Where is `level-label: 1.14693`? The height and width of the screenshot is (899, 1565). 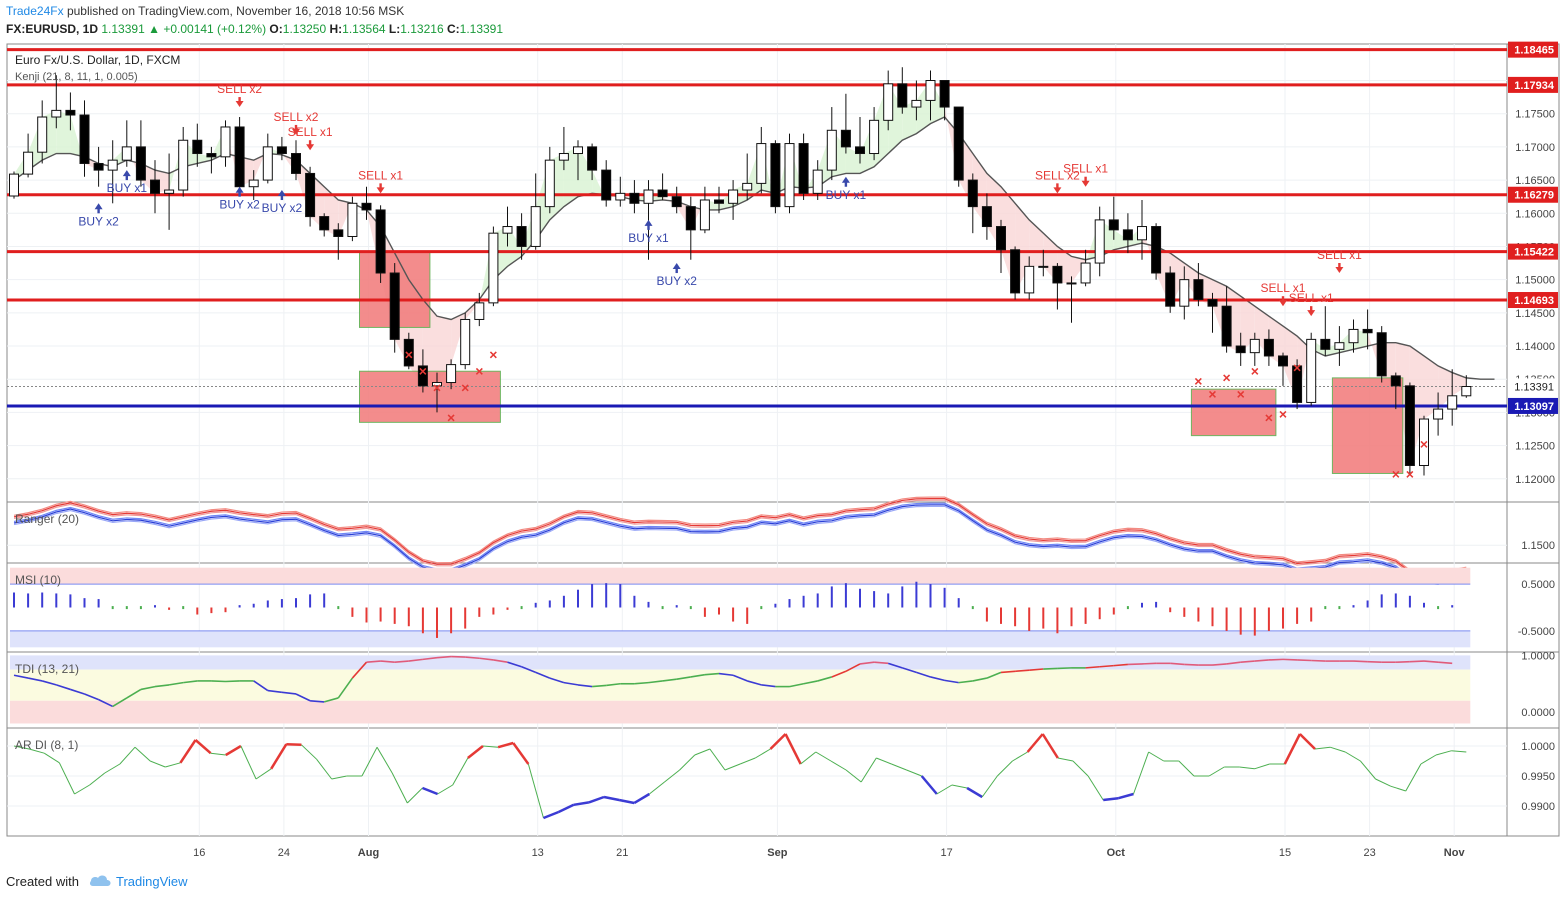 level-label: 1.14693 is located at coordinates (1534, 301).